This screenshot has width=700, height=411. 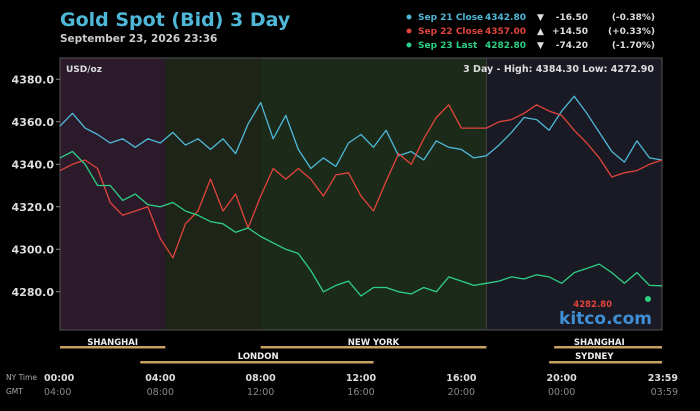 What do you see at coordinates (261, 378) in the screenshot?
I see `x-tick-ny: 08:00` at bounding box center [261, 378].